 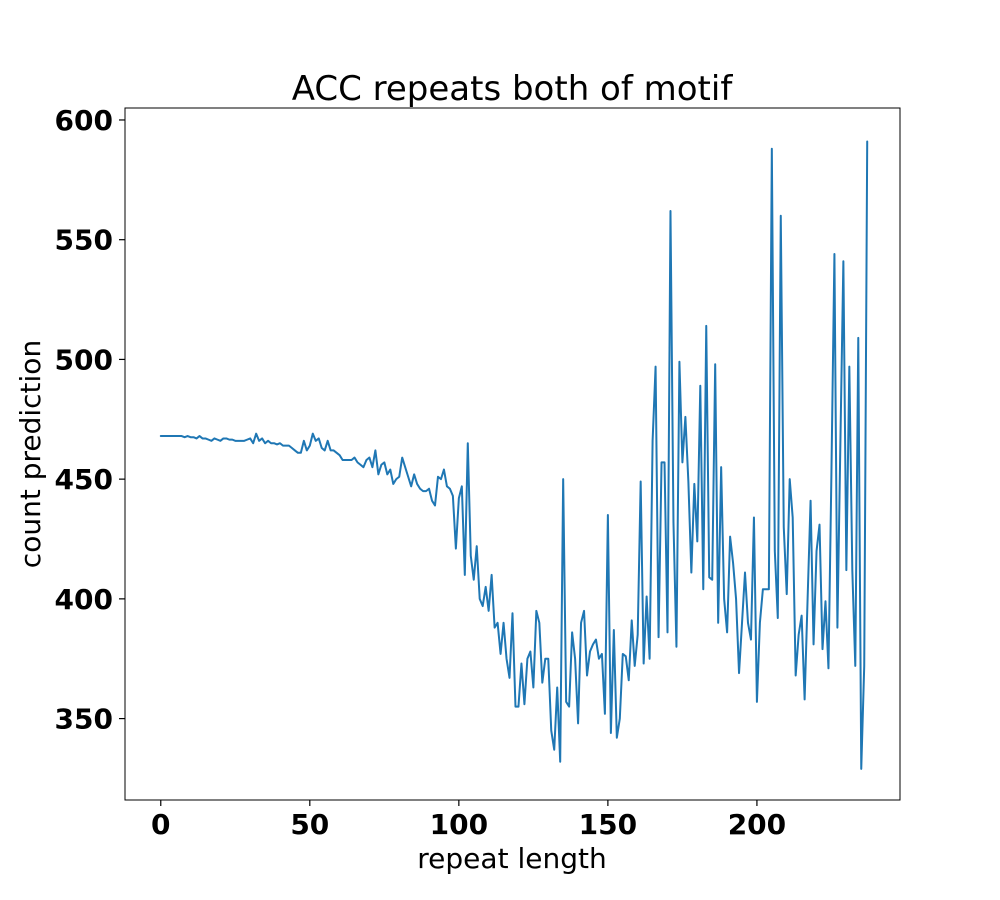 I want to click on x-tick-label: 100, so click(x=459, y=824).